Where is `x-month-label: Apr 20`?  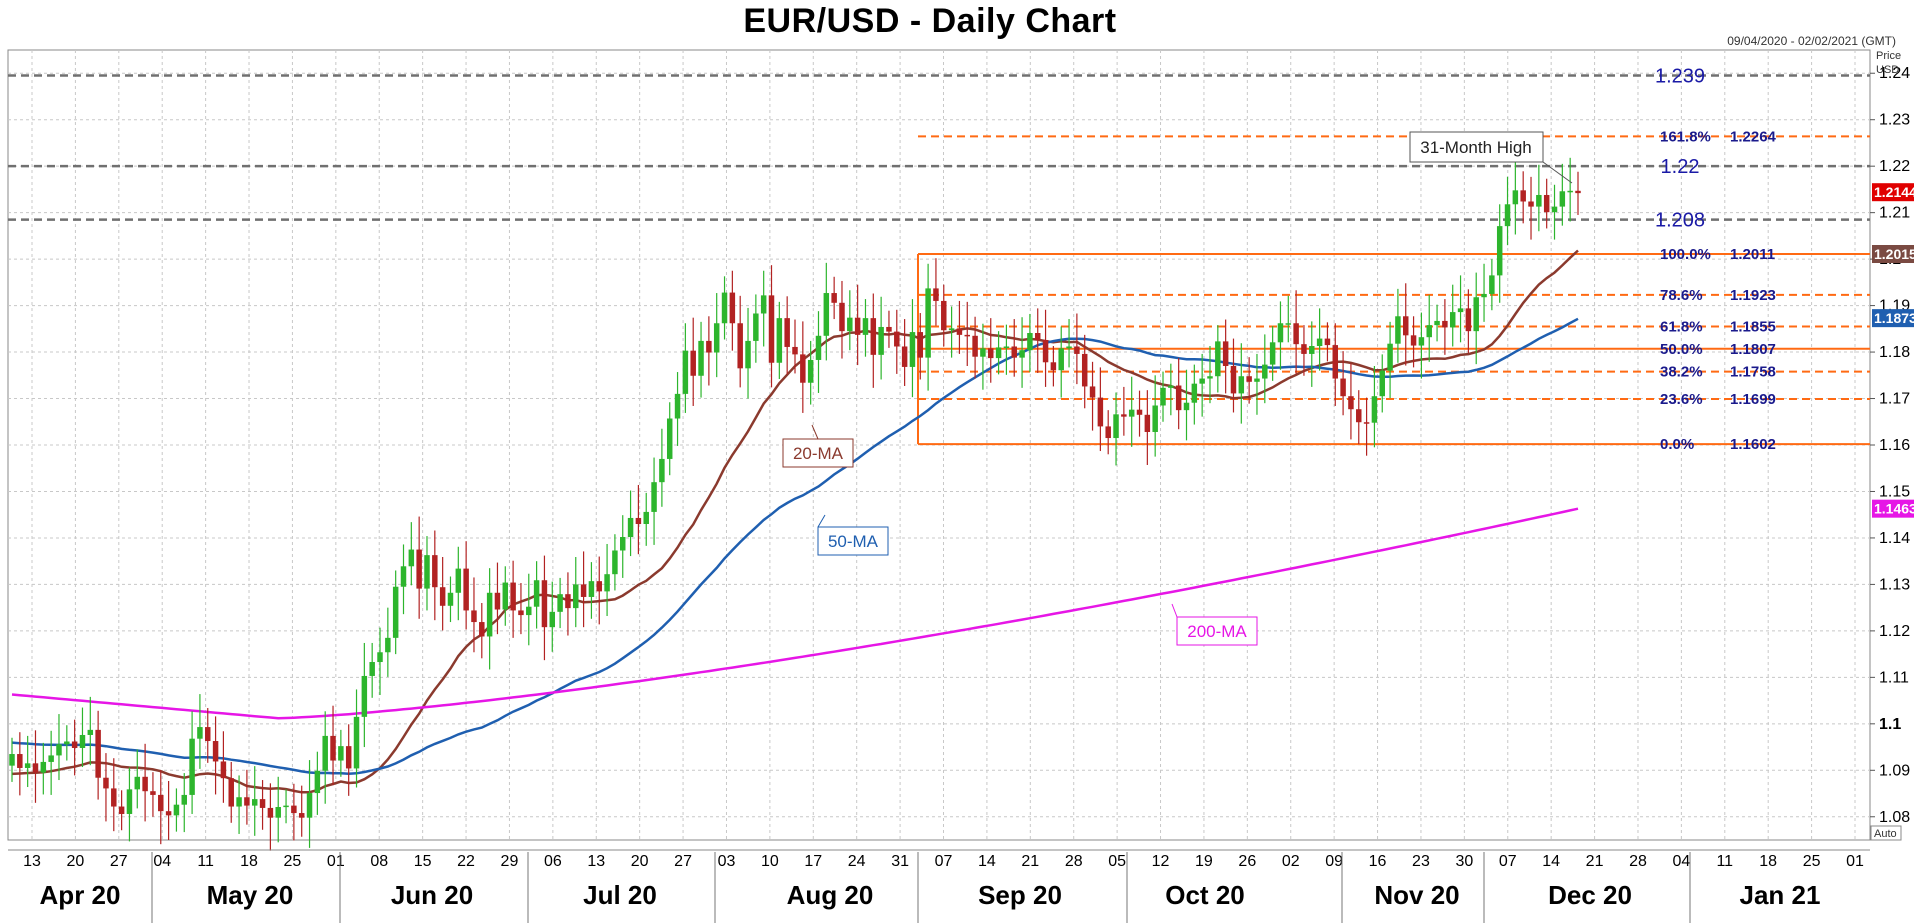 x-month-label: Apr 20 is located at coordinates (80, 895).